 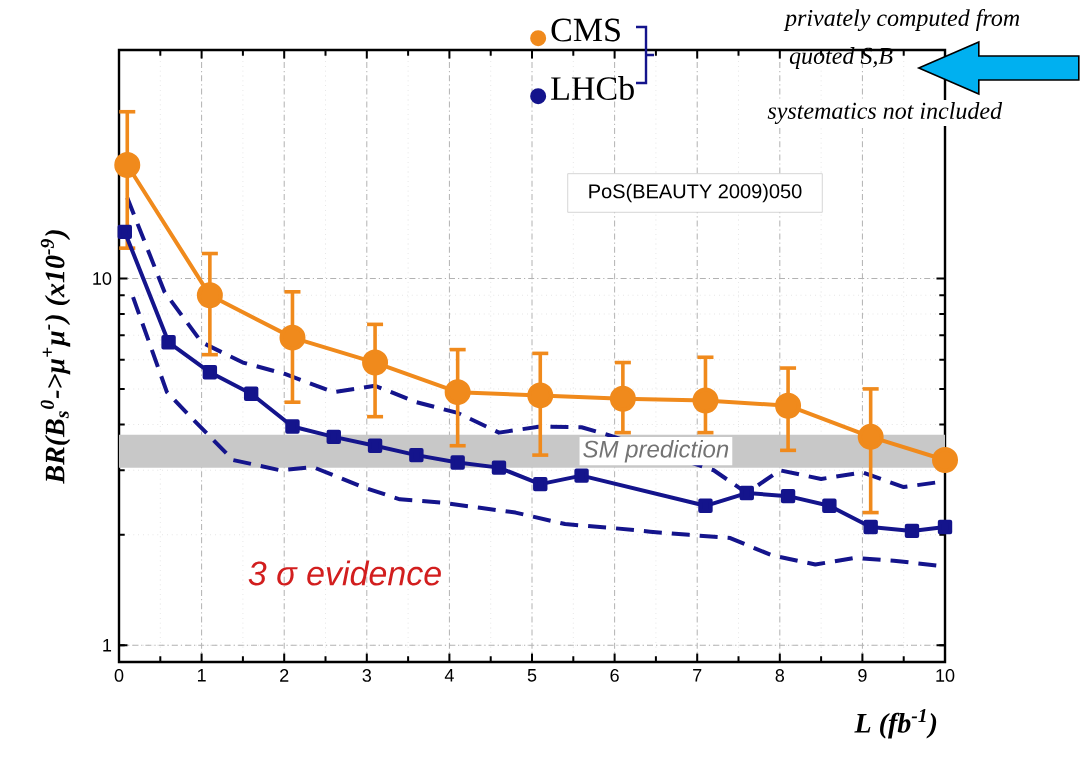 I want to click on annotation: systematics not included, so click(x=885, y=113).